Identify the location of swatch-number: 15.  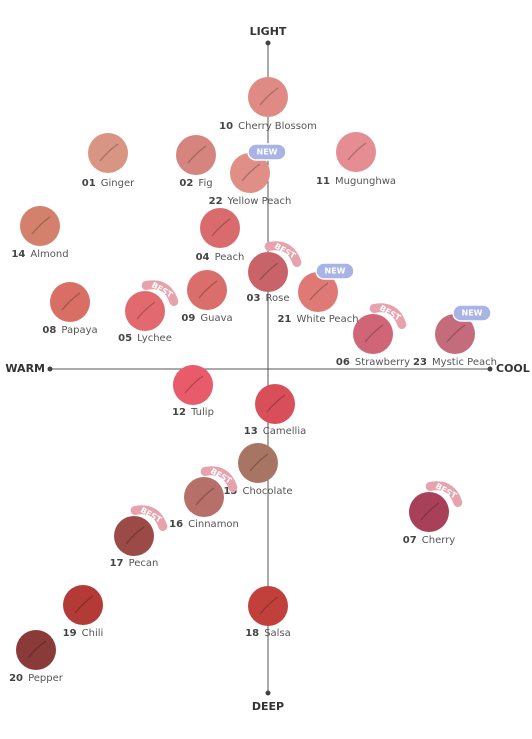
(230, 491).